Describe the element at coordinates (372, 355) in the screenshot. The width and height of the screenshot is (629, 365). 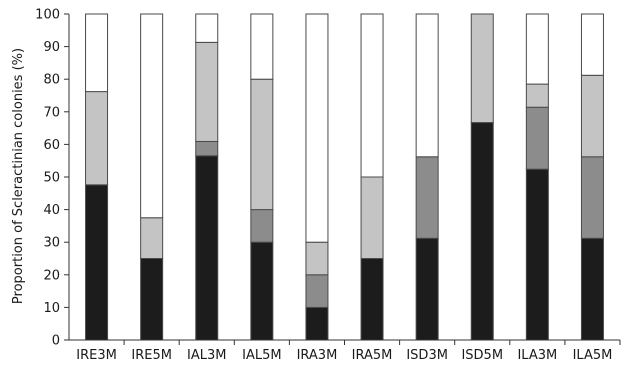
I see `x-tick-label: IRA5M` at that location.